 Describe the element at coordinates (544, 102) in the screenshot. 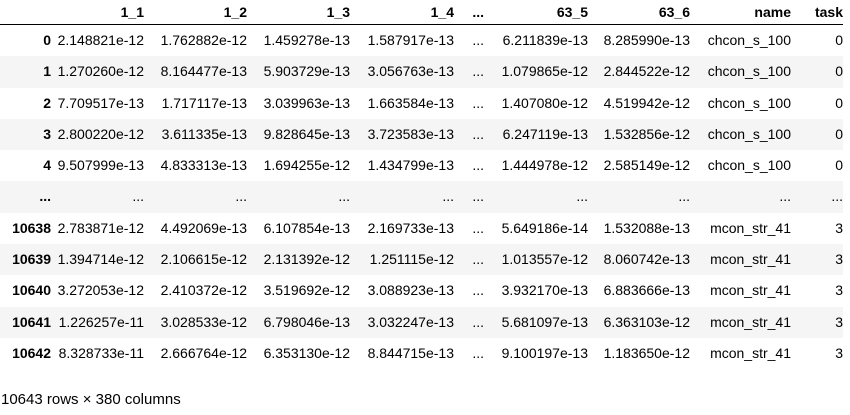

I see `table-cell: 1.407080e-12` at that location.